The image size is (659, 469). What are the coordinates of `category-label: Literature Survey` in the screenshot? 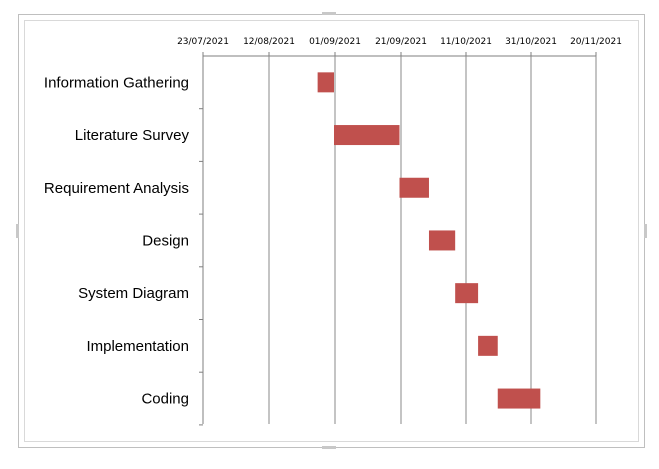 It's located at (132, 135).